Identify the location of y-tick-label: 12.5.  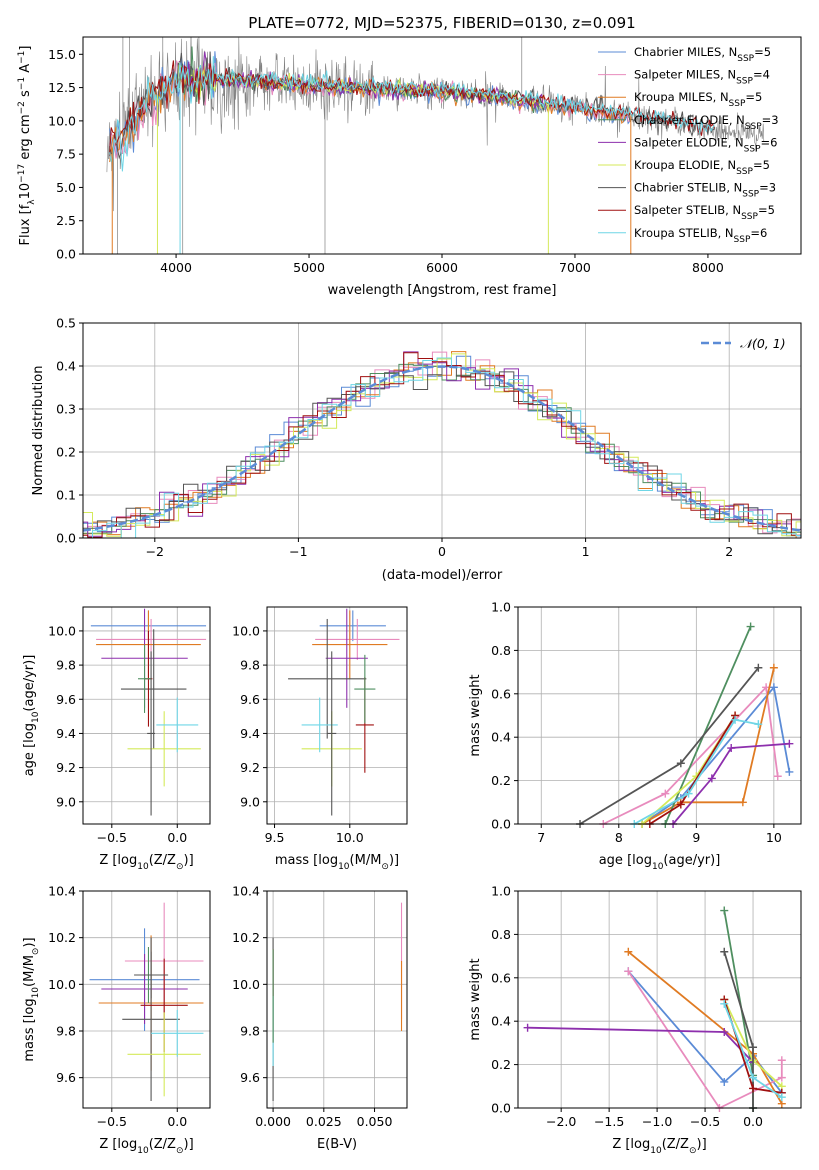
(62, 87).